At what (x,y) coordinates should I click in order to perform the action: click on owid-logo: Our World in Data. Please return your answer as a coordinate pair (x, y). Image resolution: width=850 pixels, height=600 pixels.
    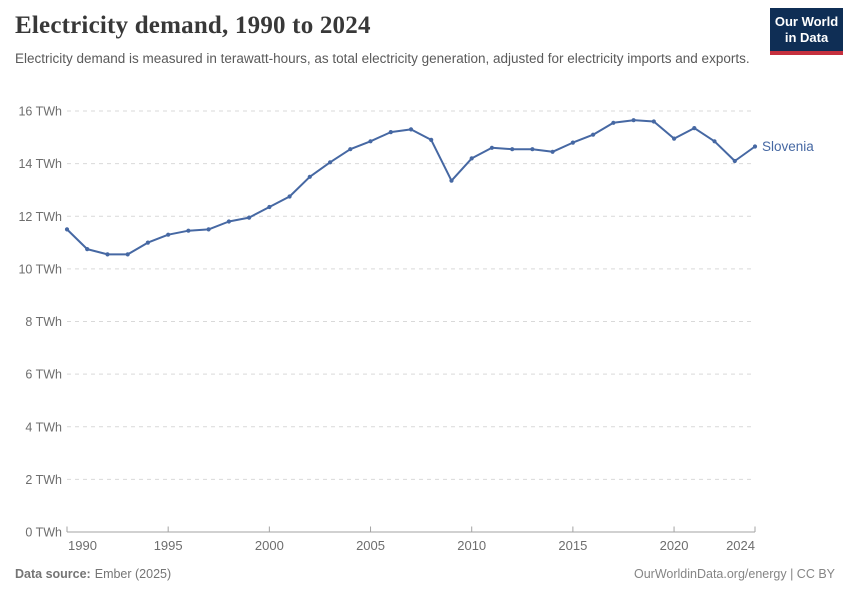
    Looking at the image, I should click on (806, 31).